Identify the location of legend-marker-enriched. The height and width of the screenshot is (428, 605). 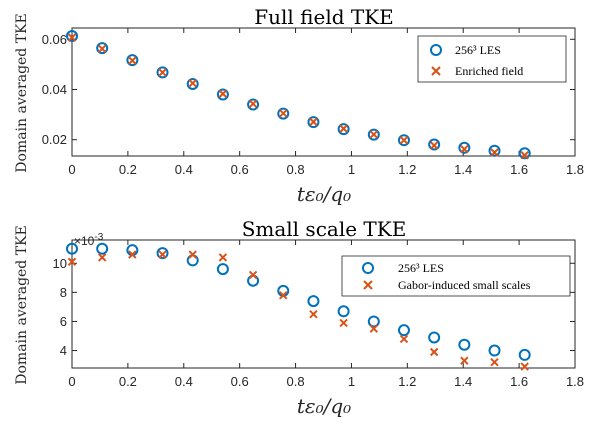
(436, 71).